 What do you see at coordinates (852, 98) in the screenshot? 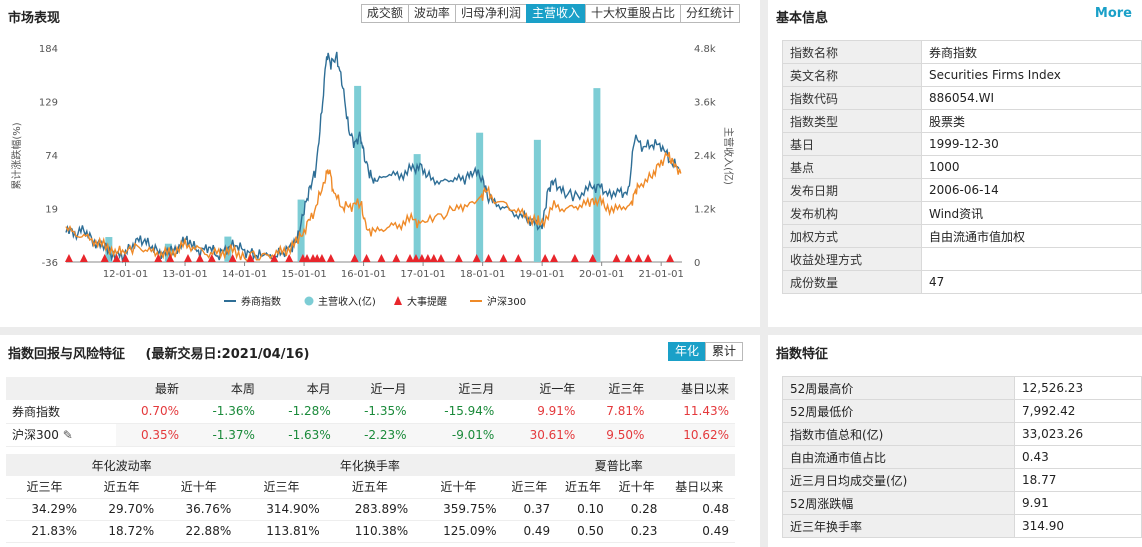
I see `info-key: 指数代码` at bounding box center [852, 98].